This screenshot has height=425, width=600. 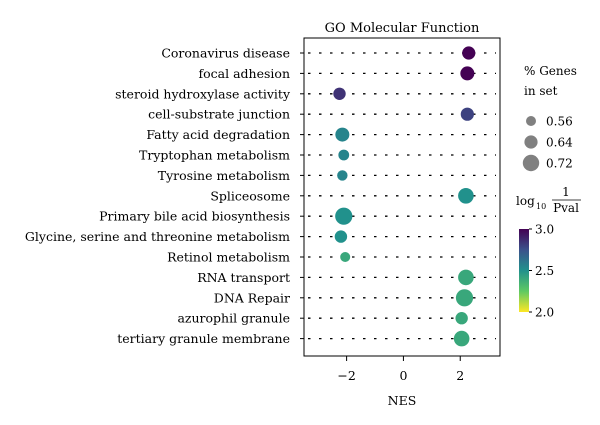 I want to click on colorbar, so click(x=524, y=270).